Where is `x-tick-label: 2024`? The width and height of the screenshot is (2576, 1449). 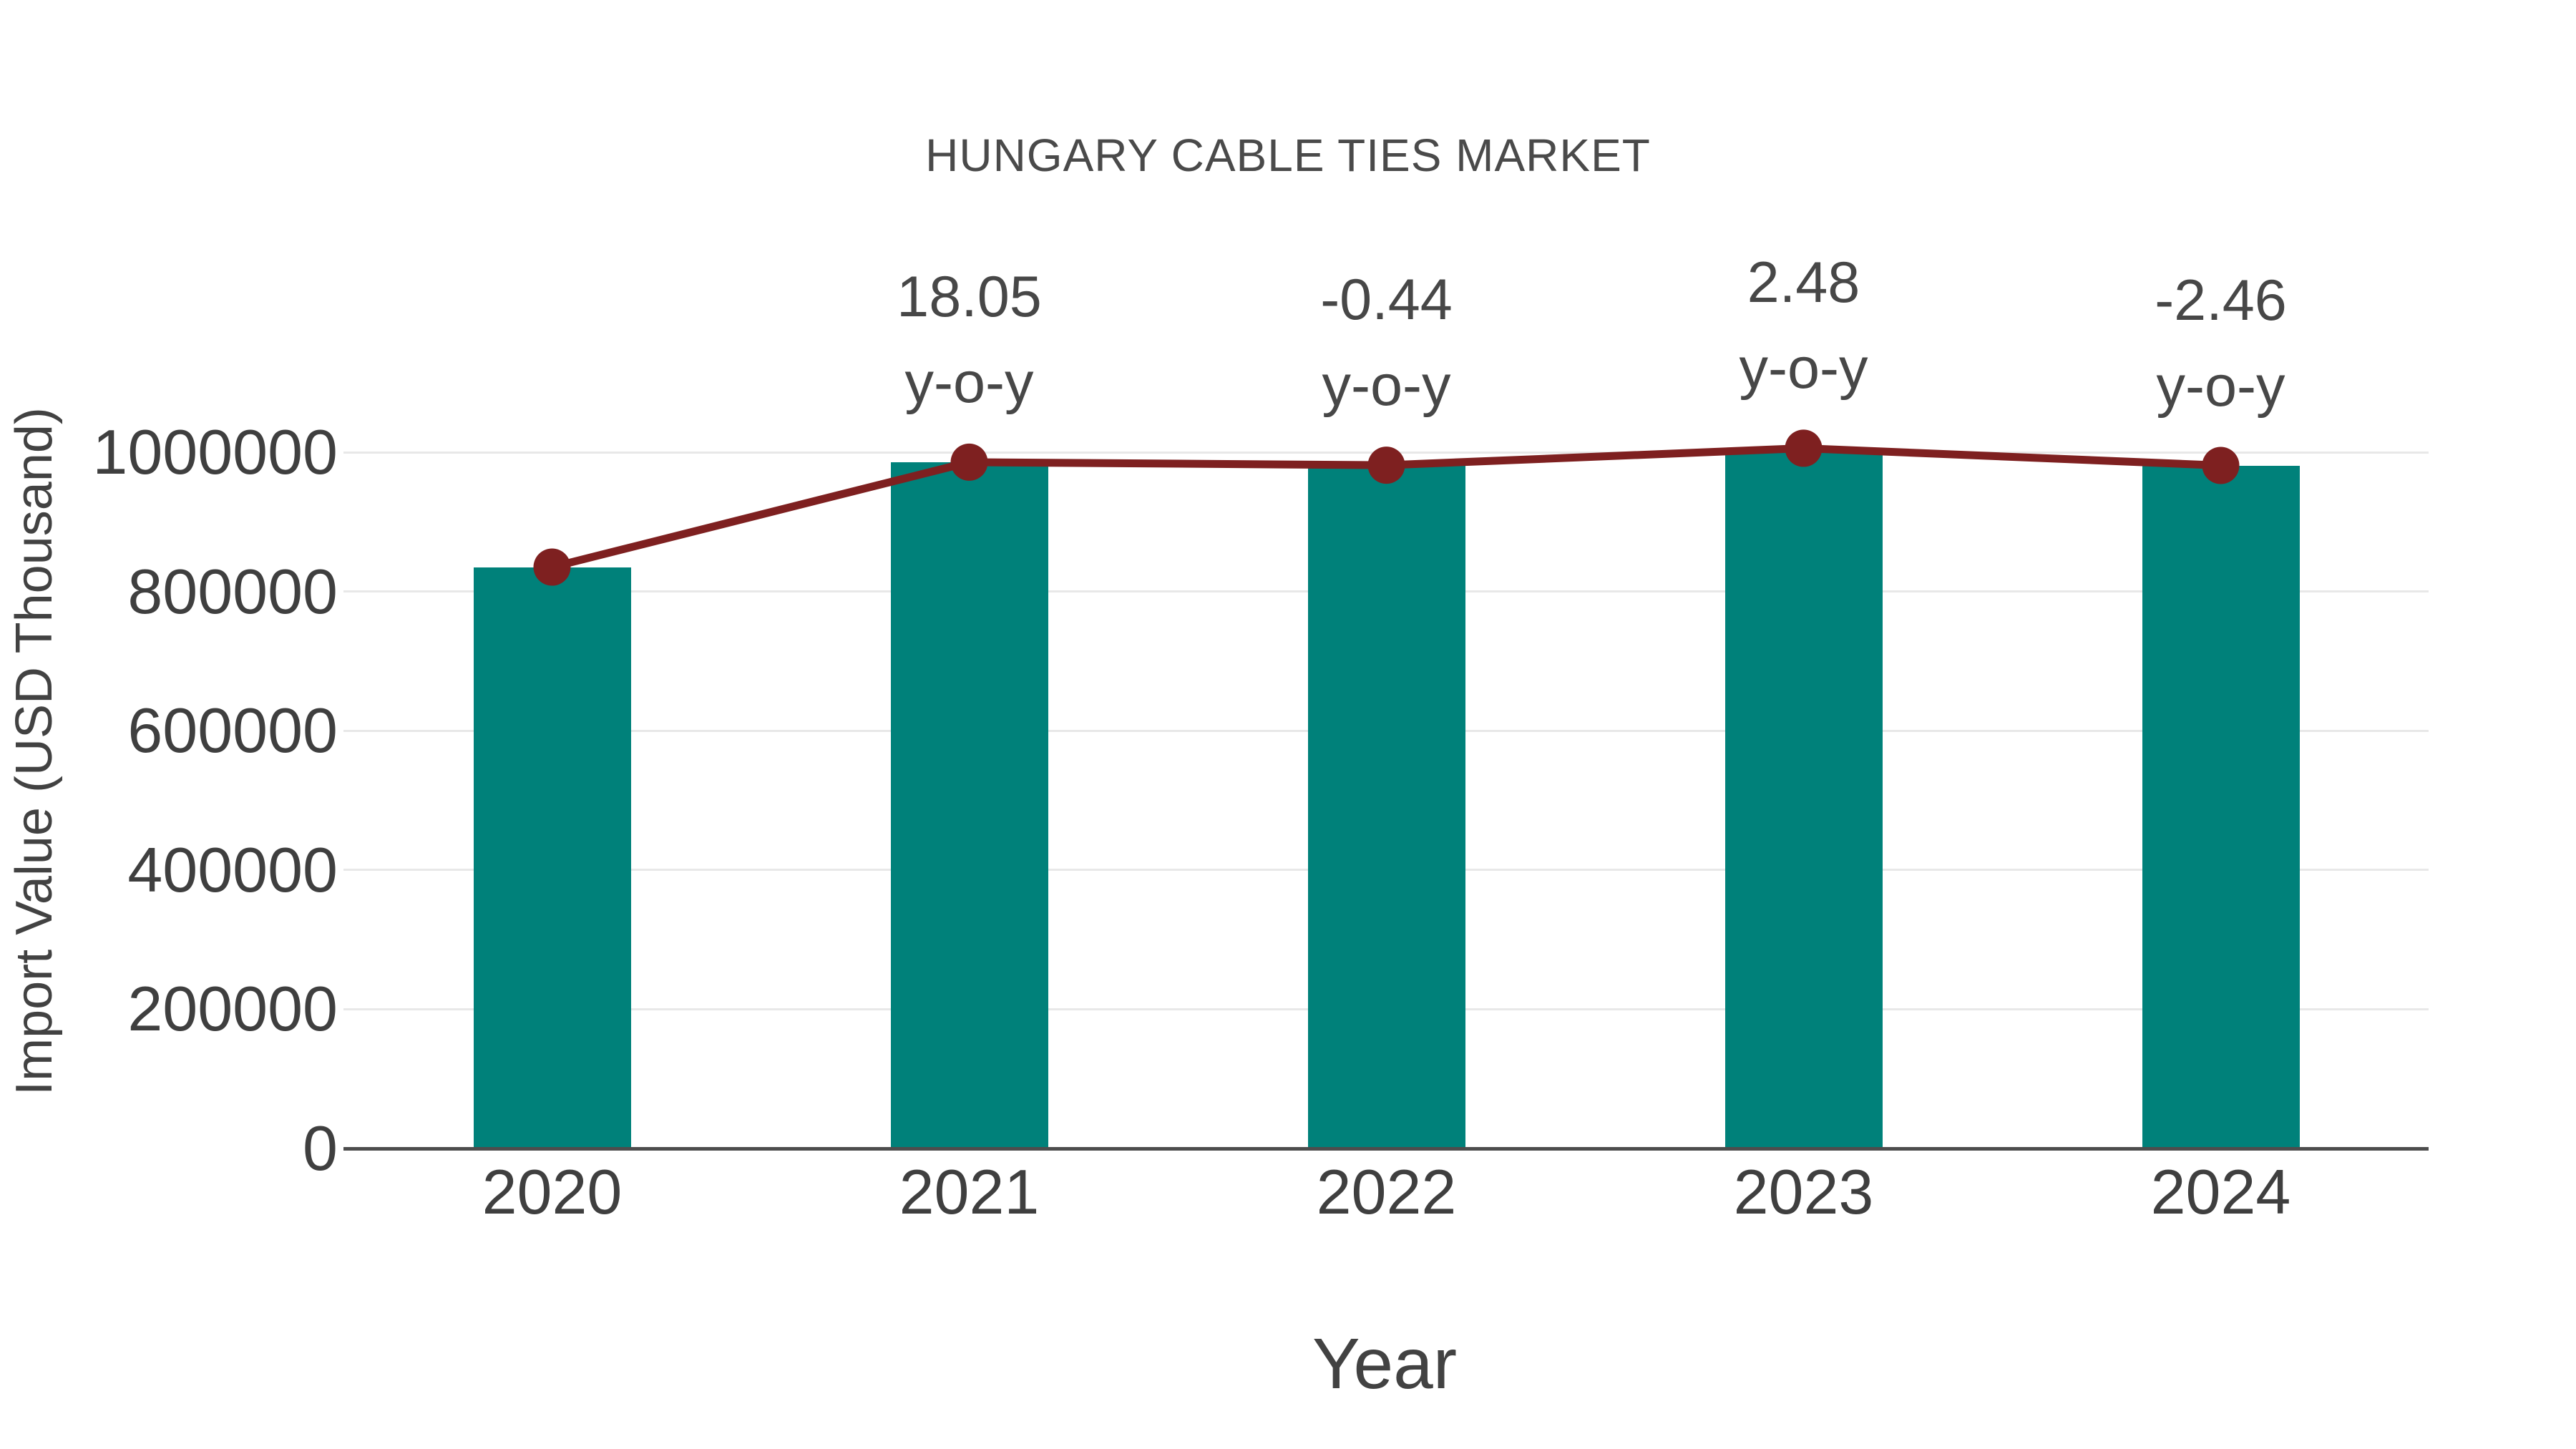 x-tick-label: 2024 is located at coordinates (2220, 1191).